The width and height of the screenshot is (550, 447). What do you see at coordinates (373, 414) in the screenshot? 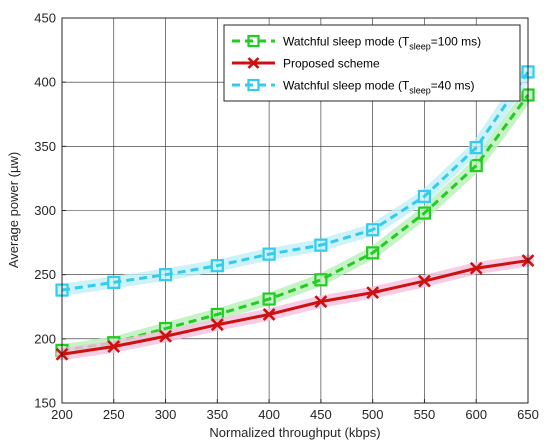
I see `x-tick-label: 500` at bounding box center [373, 414].